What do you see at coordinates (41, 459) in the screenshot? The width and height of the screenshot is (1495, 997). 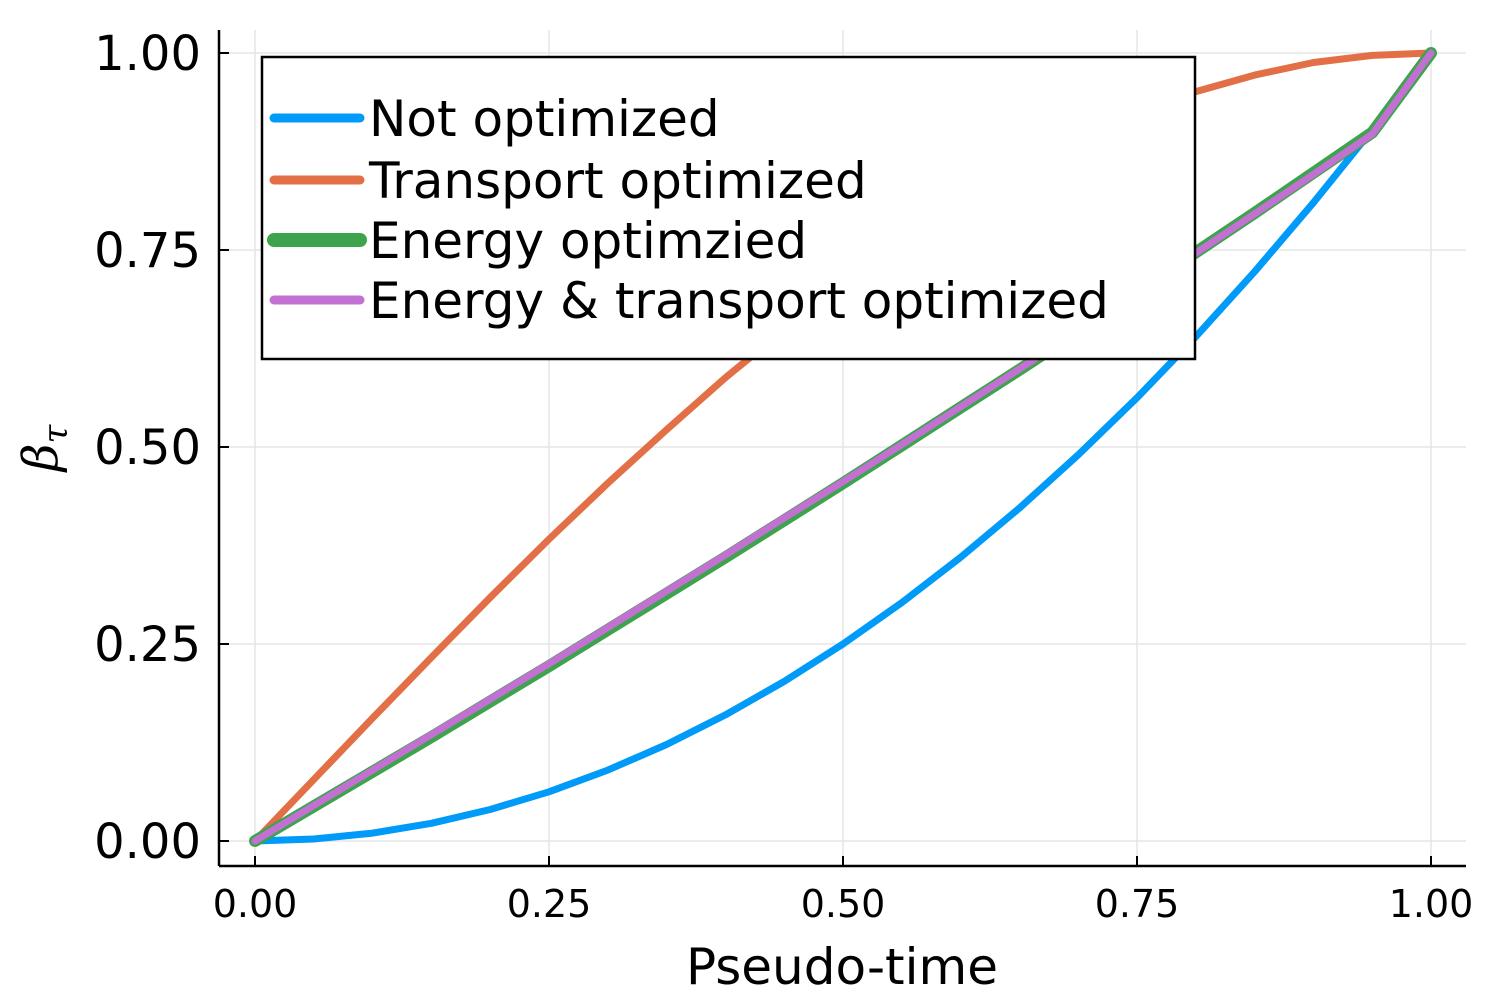 I see `y-axis-label-main: β` at bounding box center [41, 459].